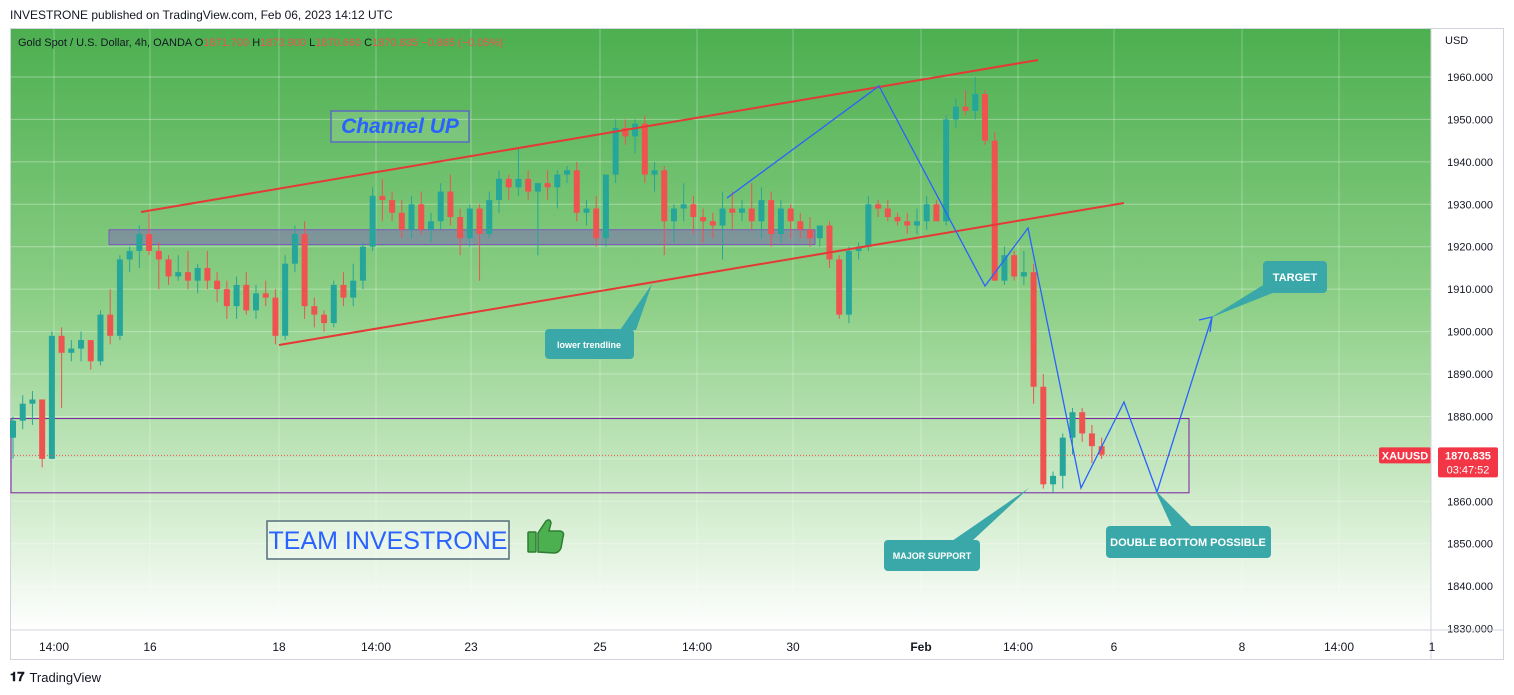 Image resolution: width=1514 pixels, height=695 pixels. I want to click on lower-trendline-callout, so click(589, 344).